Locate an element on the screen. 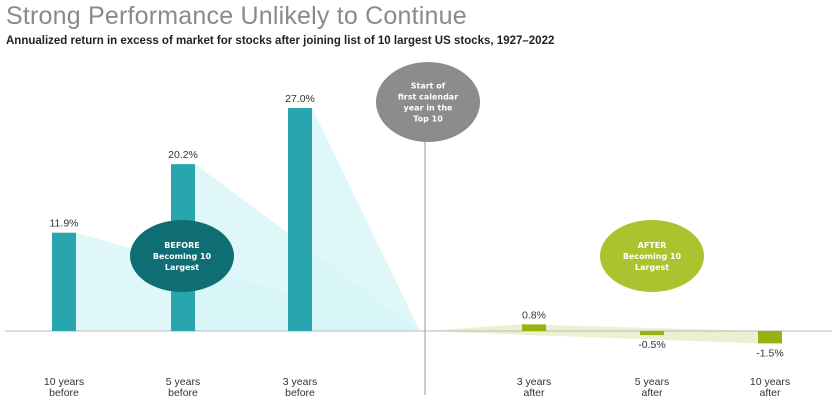 The height and width of the screenshot is (412, 838). center-bubble-text: Top 10 is located at coordinates (428, 119).